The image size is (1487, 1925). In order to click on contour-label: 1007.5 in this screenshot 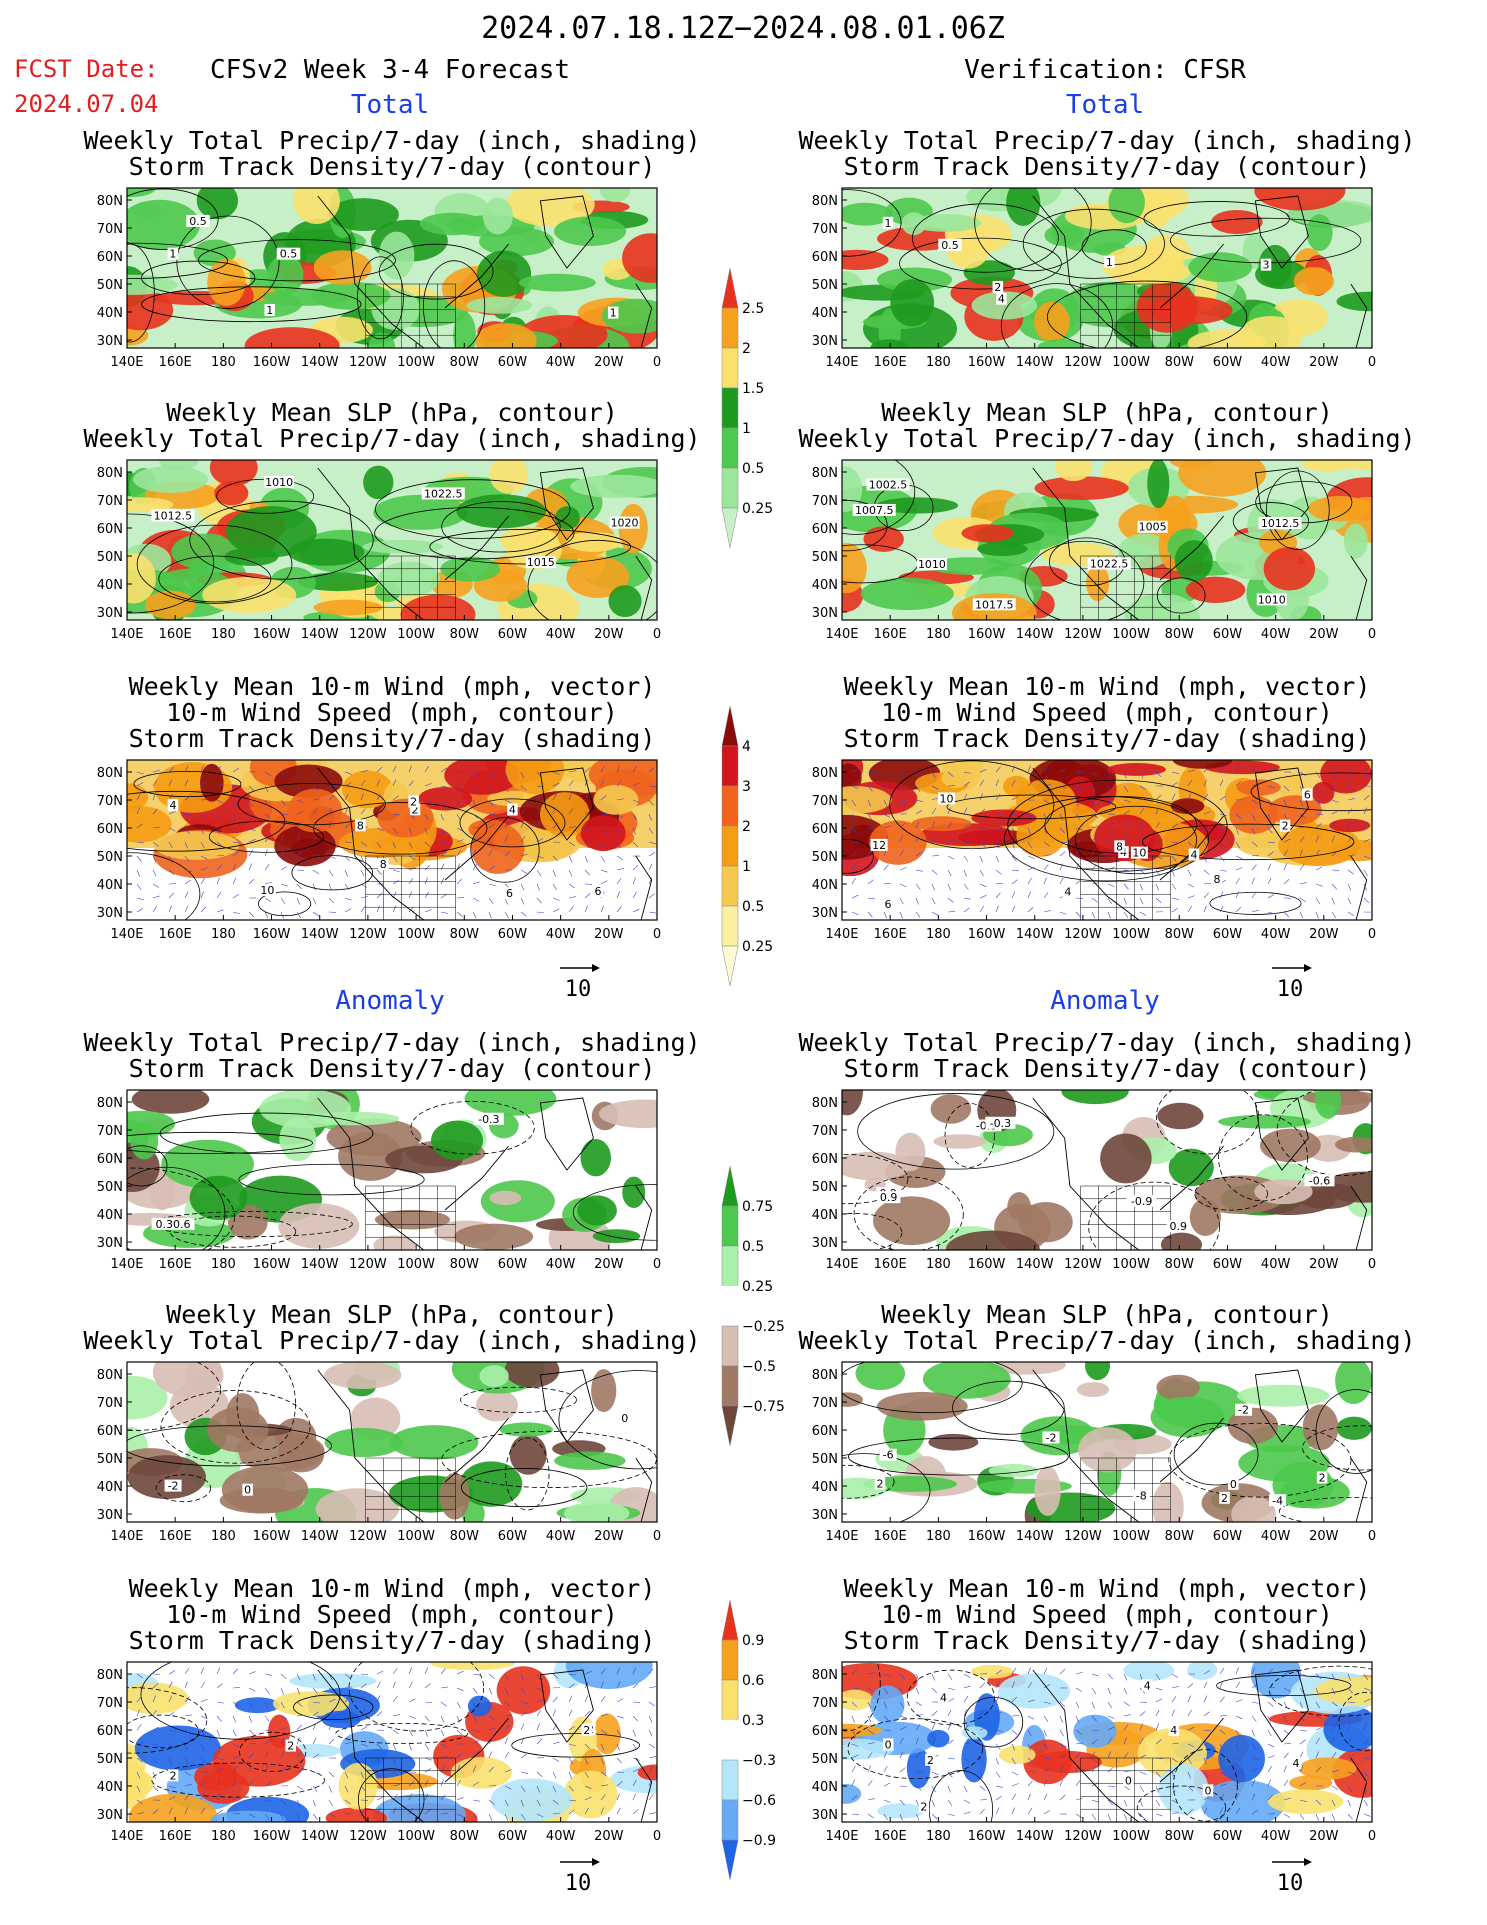, I will do `click(874, 510)`.